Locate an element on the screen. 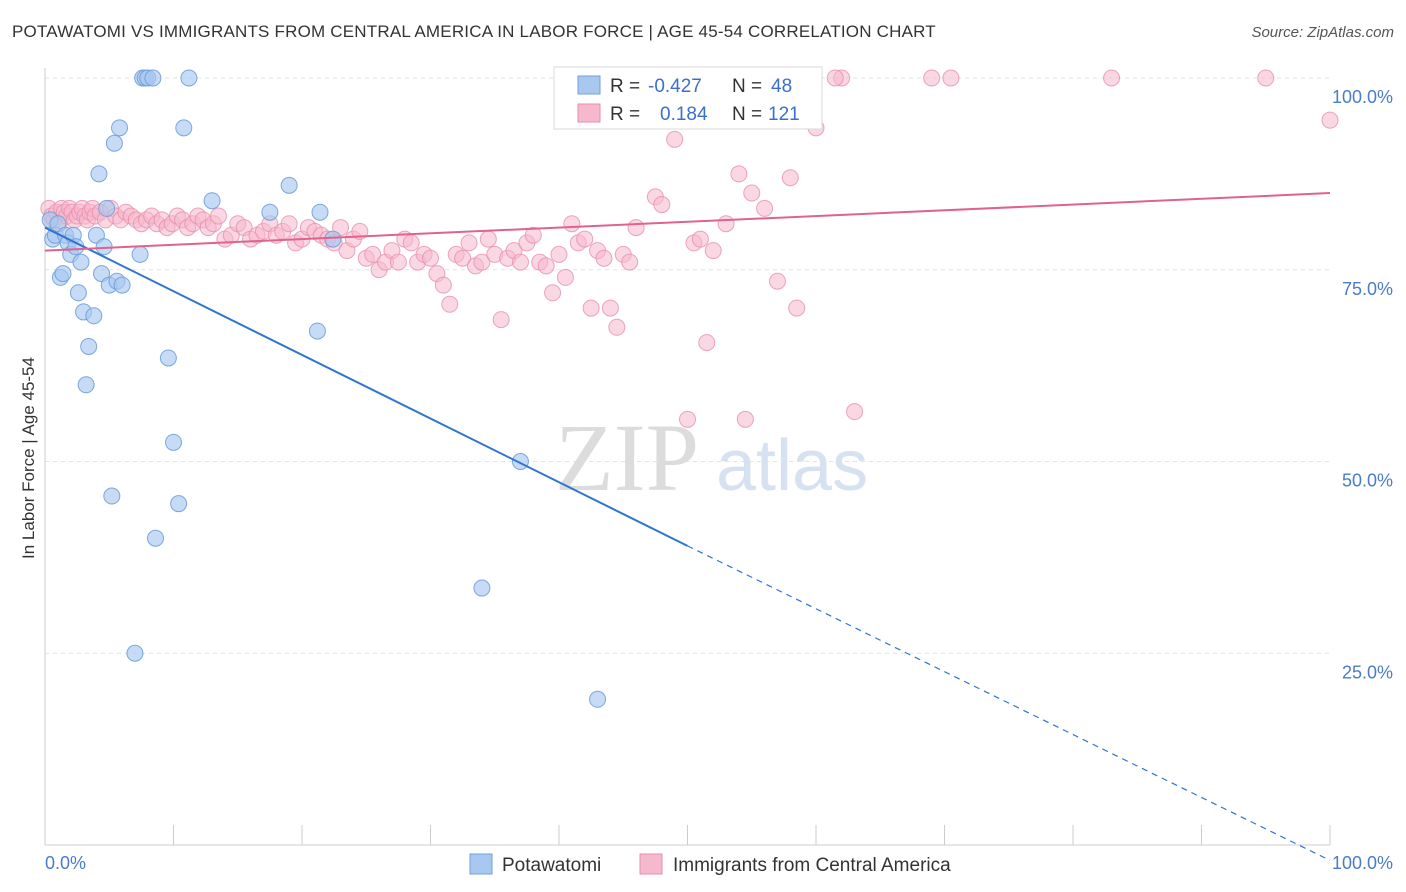  y-axis-title: In Labor Force | Age 45-54 is located at coordinates (28, 458).